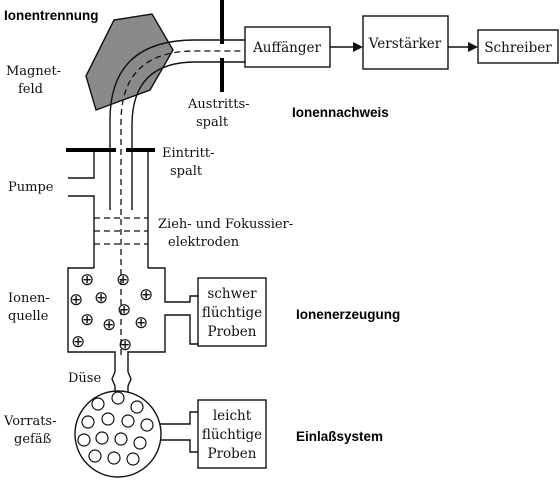  Describe the element at coordinates (232, 294) in the screenshot. I see `schwer-line1: schwer` at that location.